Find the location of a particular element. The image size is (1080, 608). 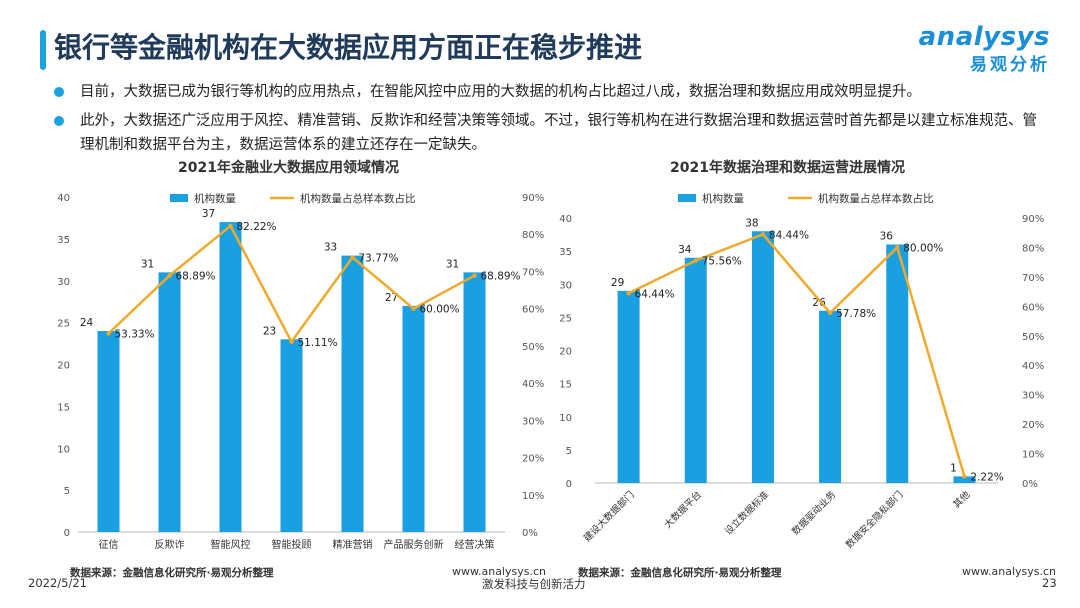

chart-1-x-tick-label: 反欺诈 is located at coordinates (170, 544).